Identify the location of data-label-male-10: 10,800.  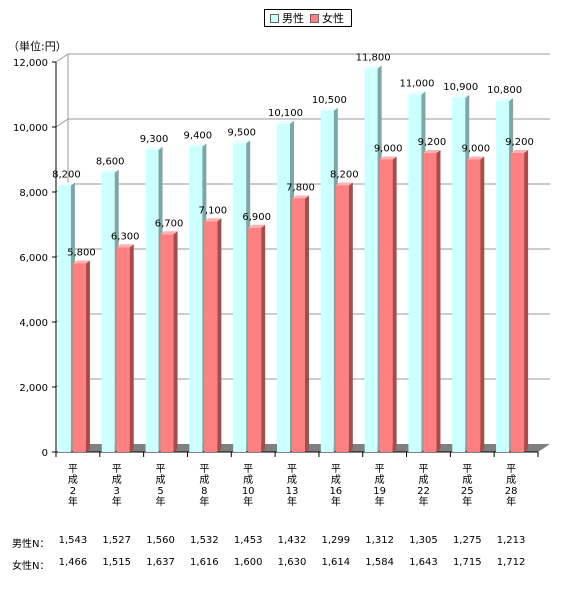
(504, 90).